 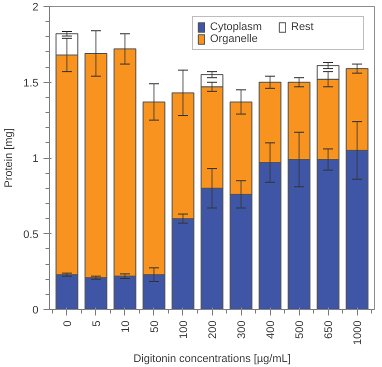 I want to click on x-tick-label: 50, so click(x=154, y=326).